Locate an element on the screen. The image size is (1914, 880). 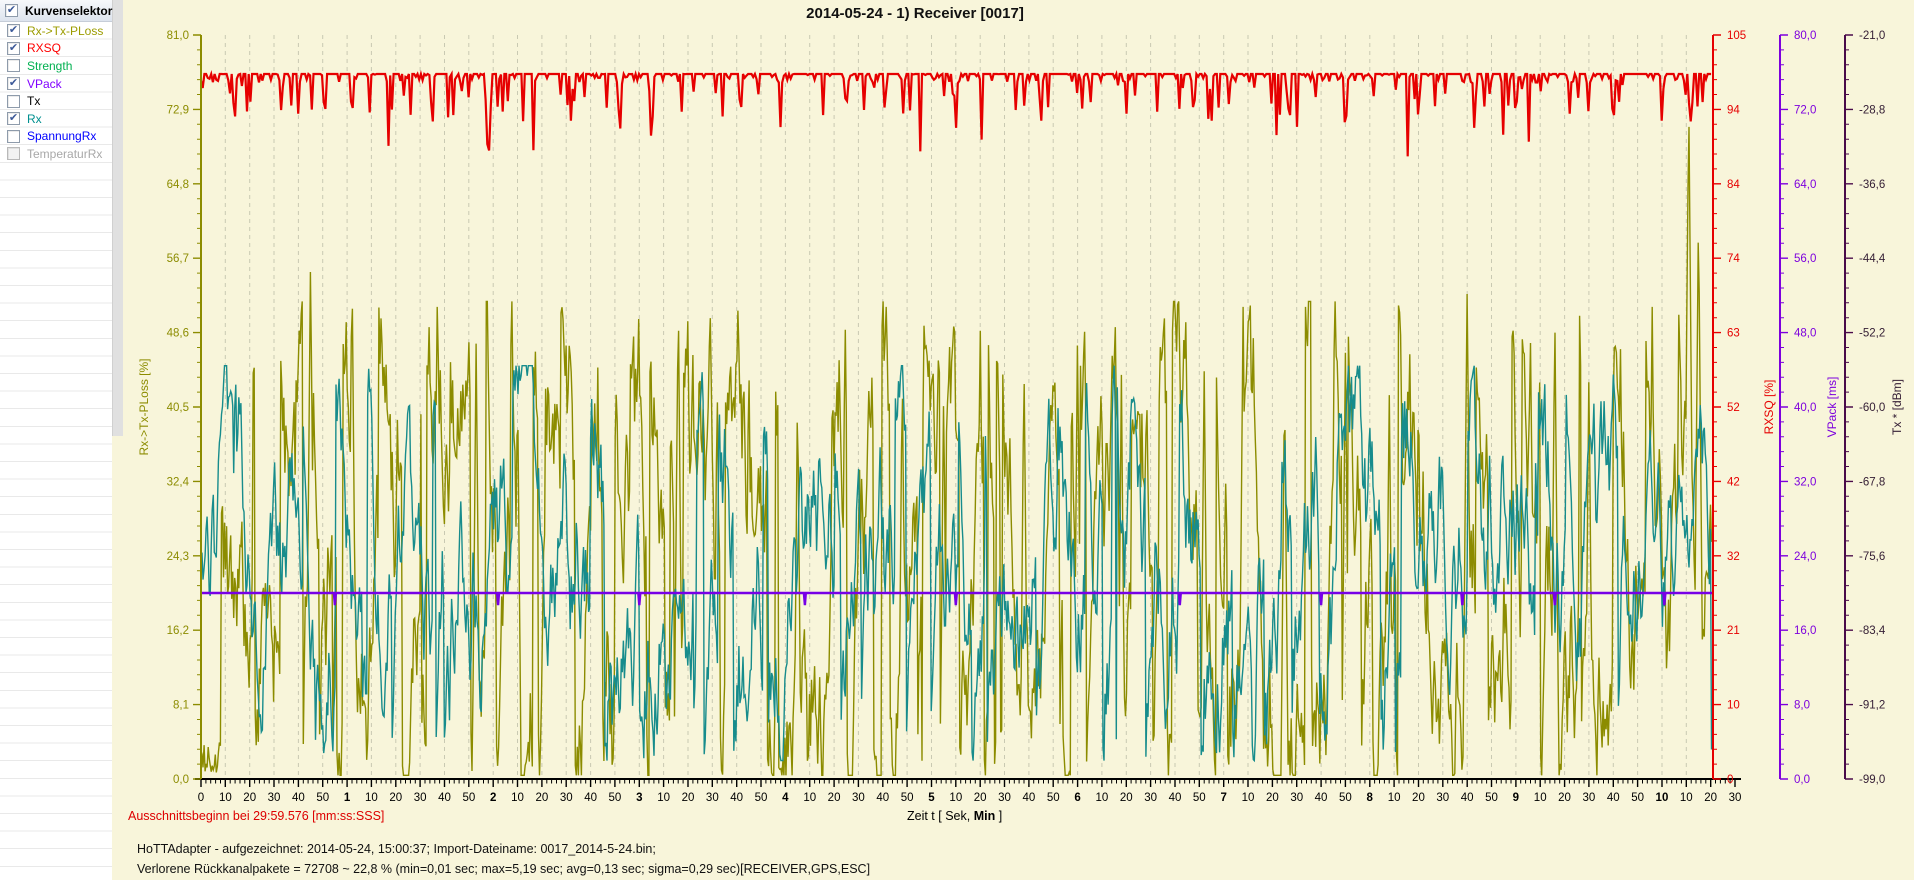
sidebar-item-label: Strength is located at coordinates (50, 65).